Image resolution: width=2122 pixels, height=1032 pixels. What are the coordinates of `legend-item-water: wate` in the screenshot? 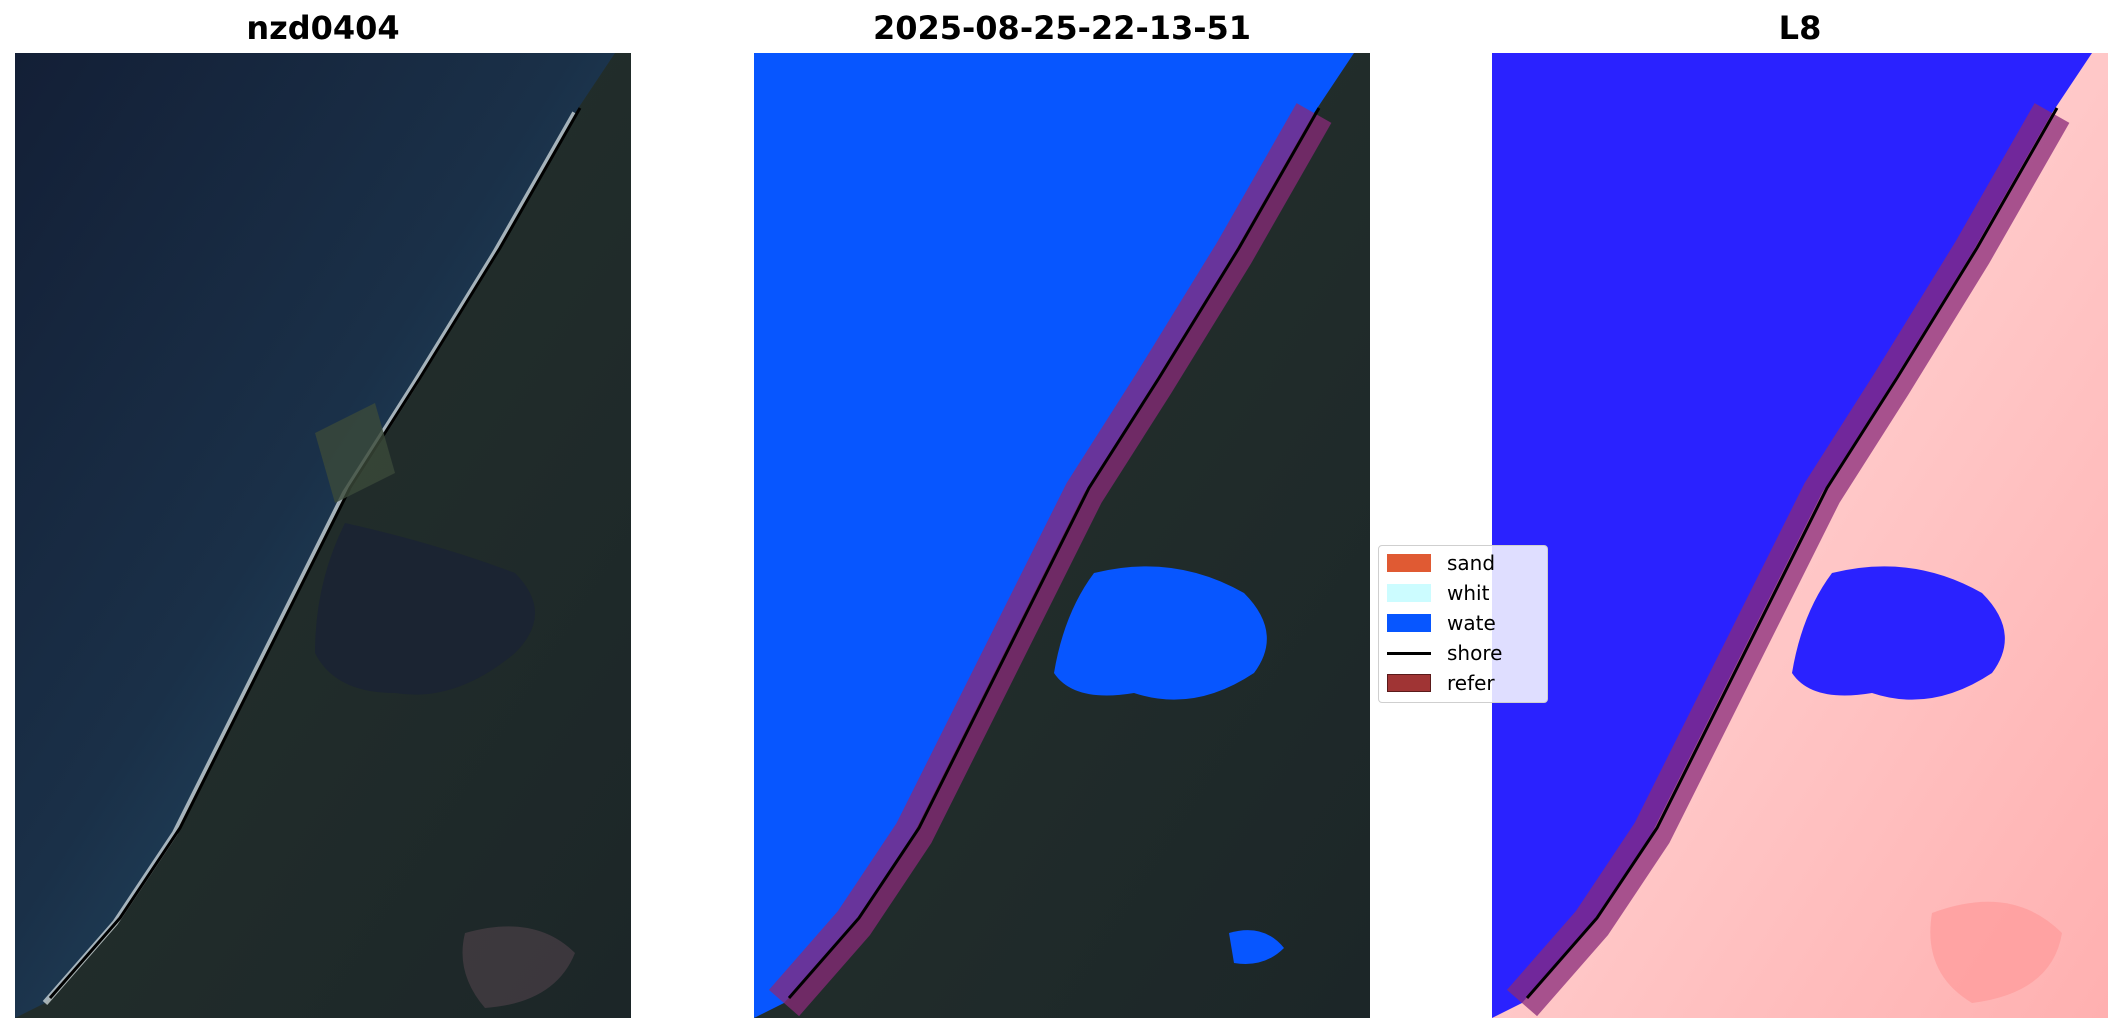 It's located at (1441, 623).